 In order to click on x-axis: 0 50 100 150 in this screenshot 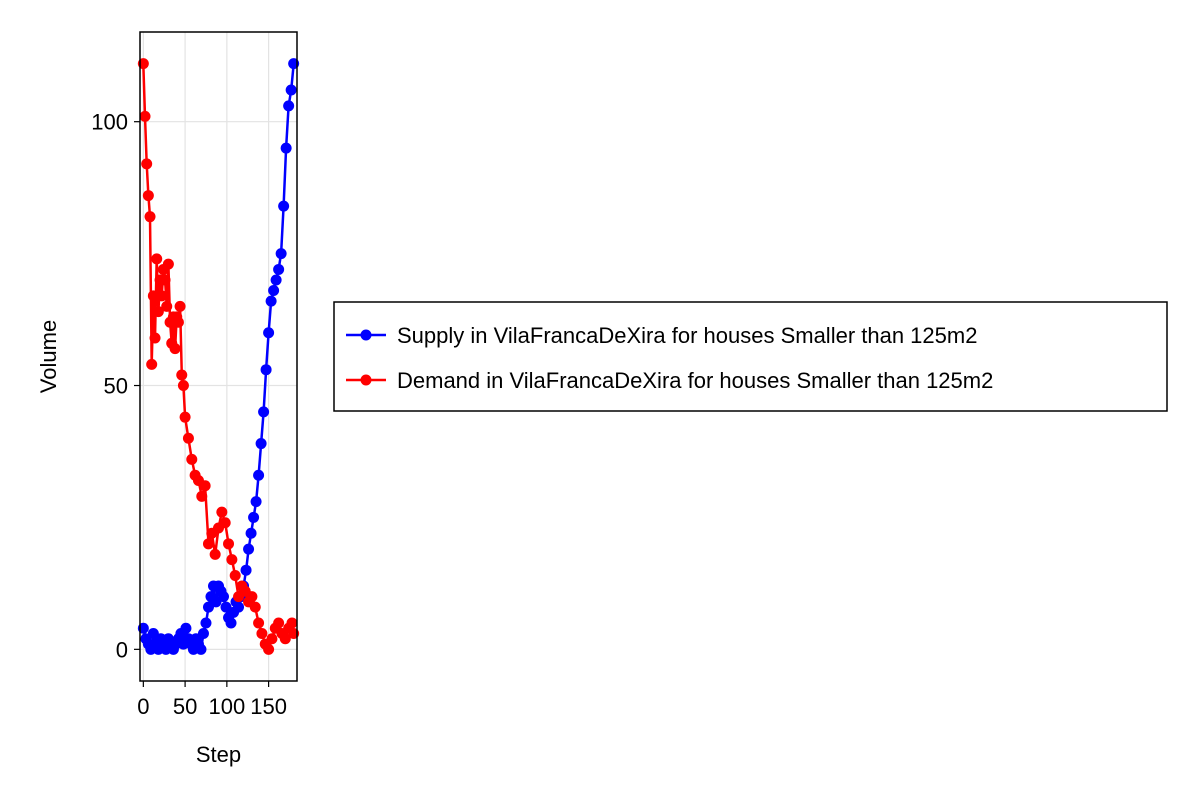, I will do `click(212, 700)`.